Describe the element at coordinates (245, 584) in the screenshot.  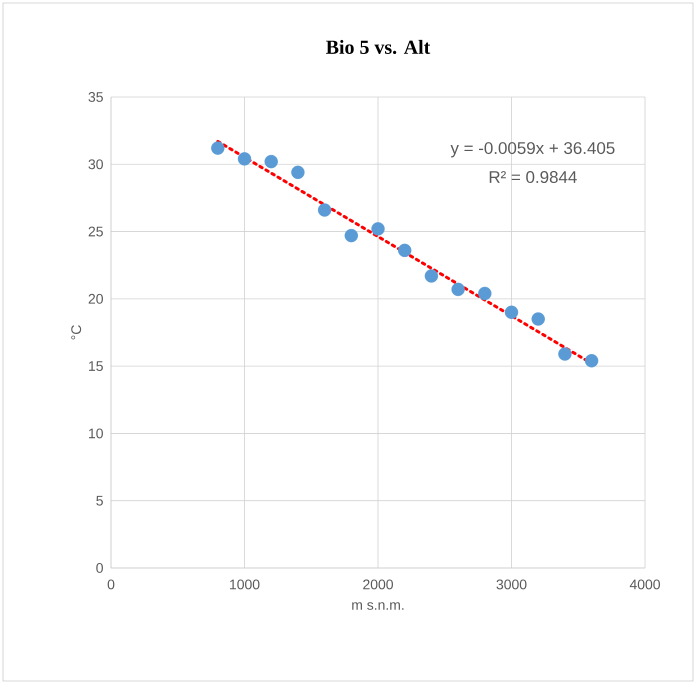
I see `x-tick-label: 1000` at that location.